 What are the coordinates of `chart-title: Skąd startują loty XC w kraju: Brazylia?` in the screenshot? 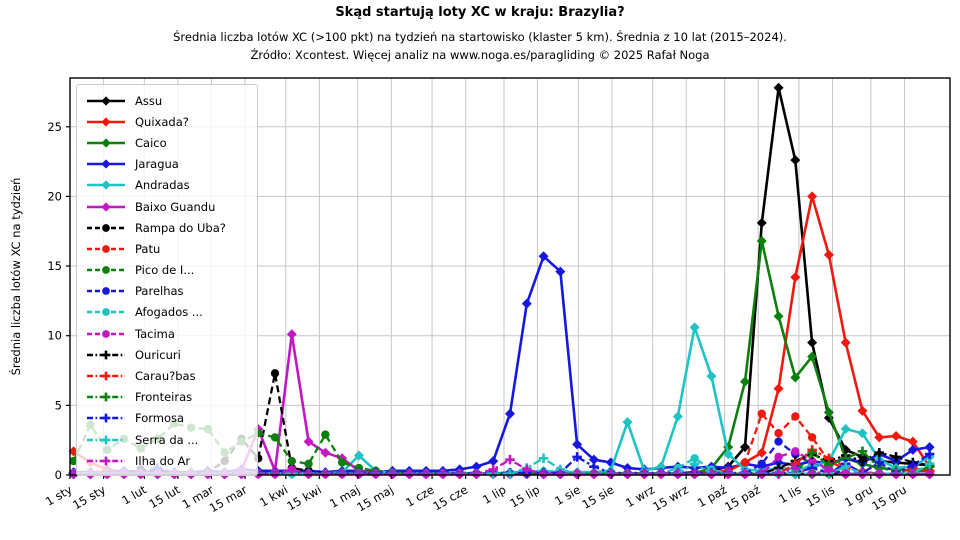 It's located at (480, 12).